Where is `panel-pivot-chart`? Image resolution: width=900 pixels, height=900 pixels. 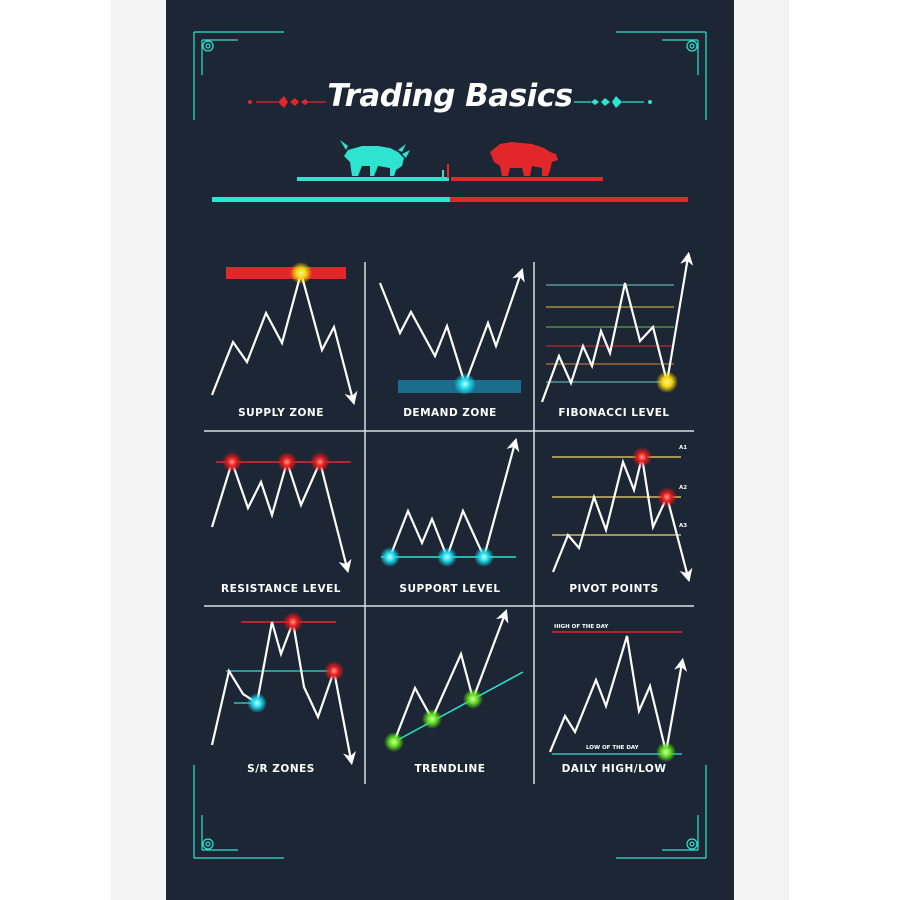 panel-pivot-chart is located at coordinates (622, 515).